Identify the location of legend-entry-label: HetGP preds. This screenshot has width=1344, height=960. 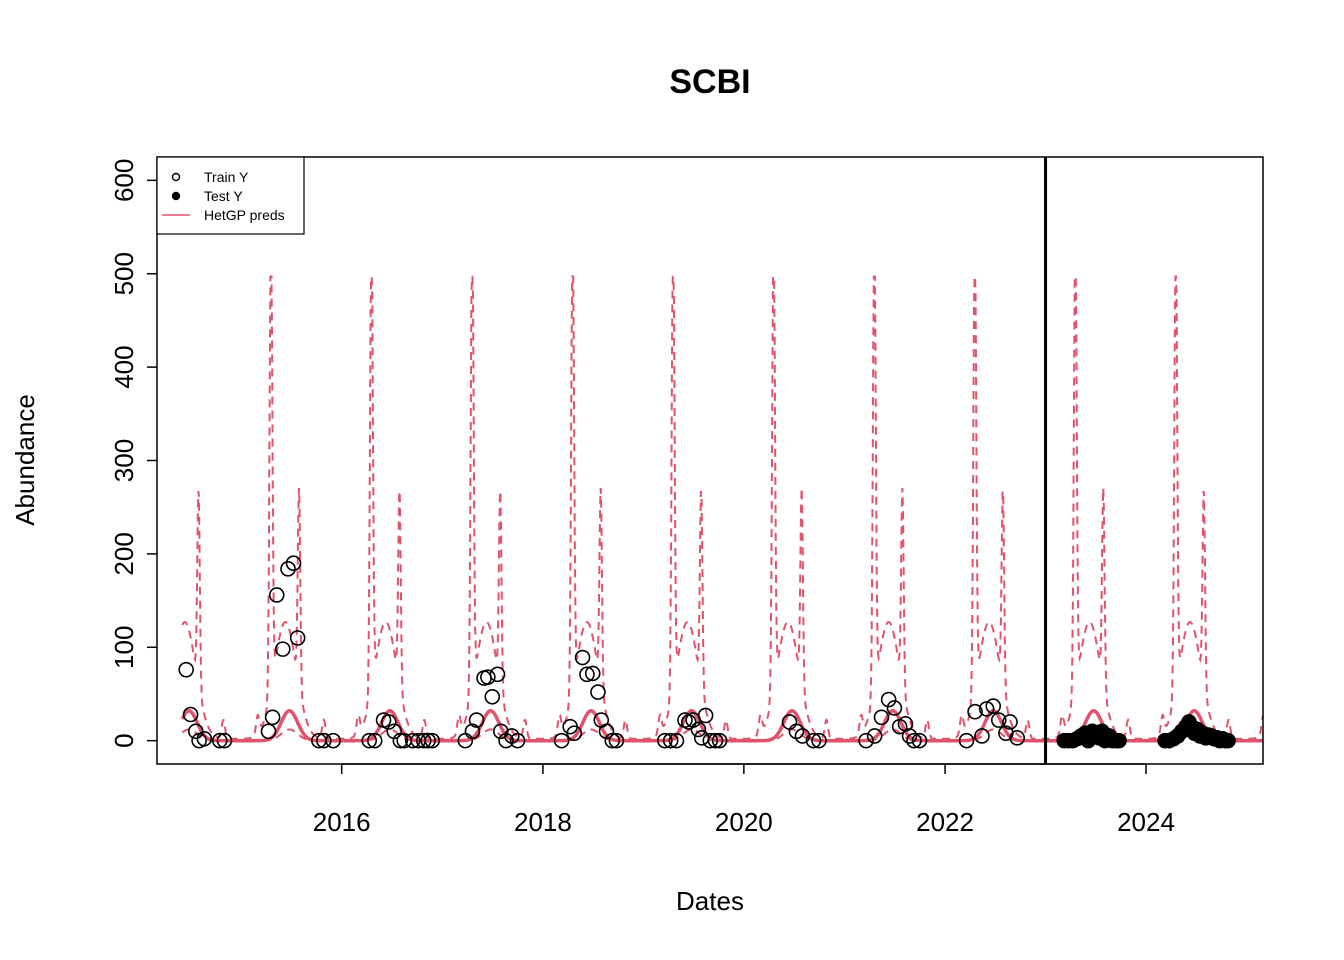
(244, 215).